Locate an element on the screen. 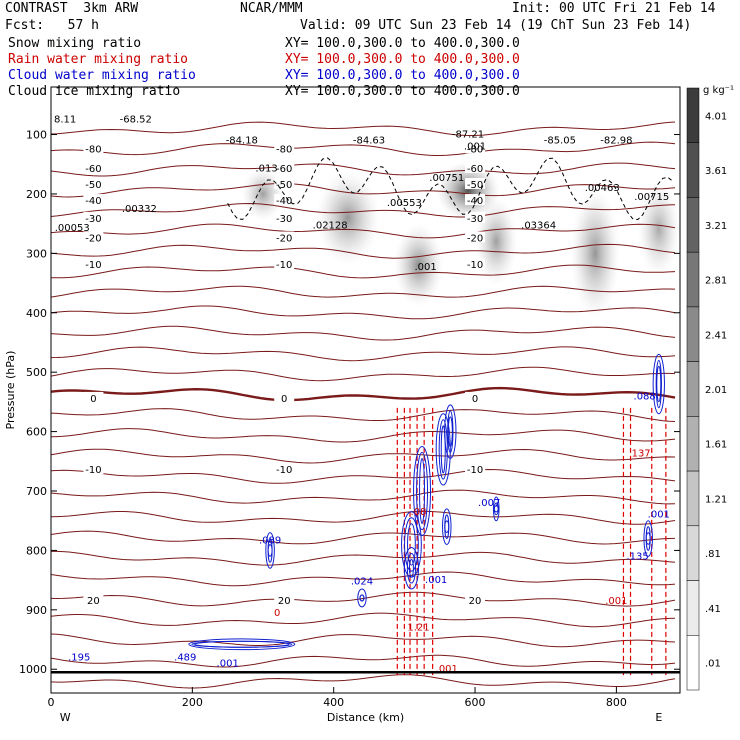 This screenshot has height=740, width=740. x-axis-title: Distance (km) is located at coordinates (365, 717).